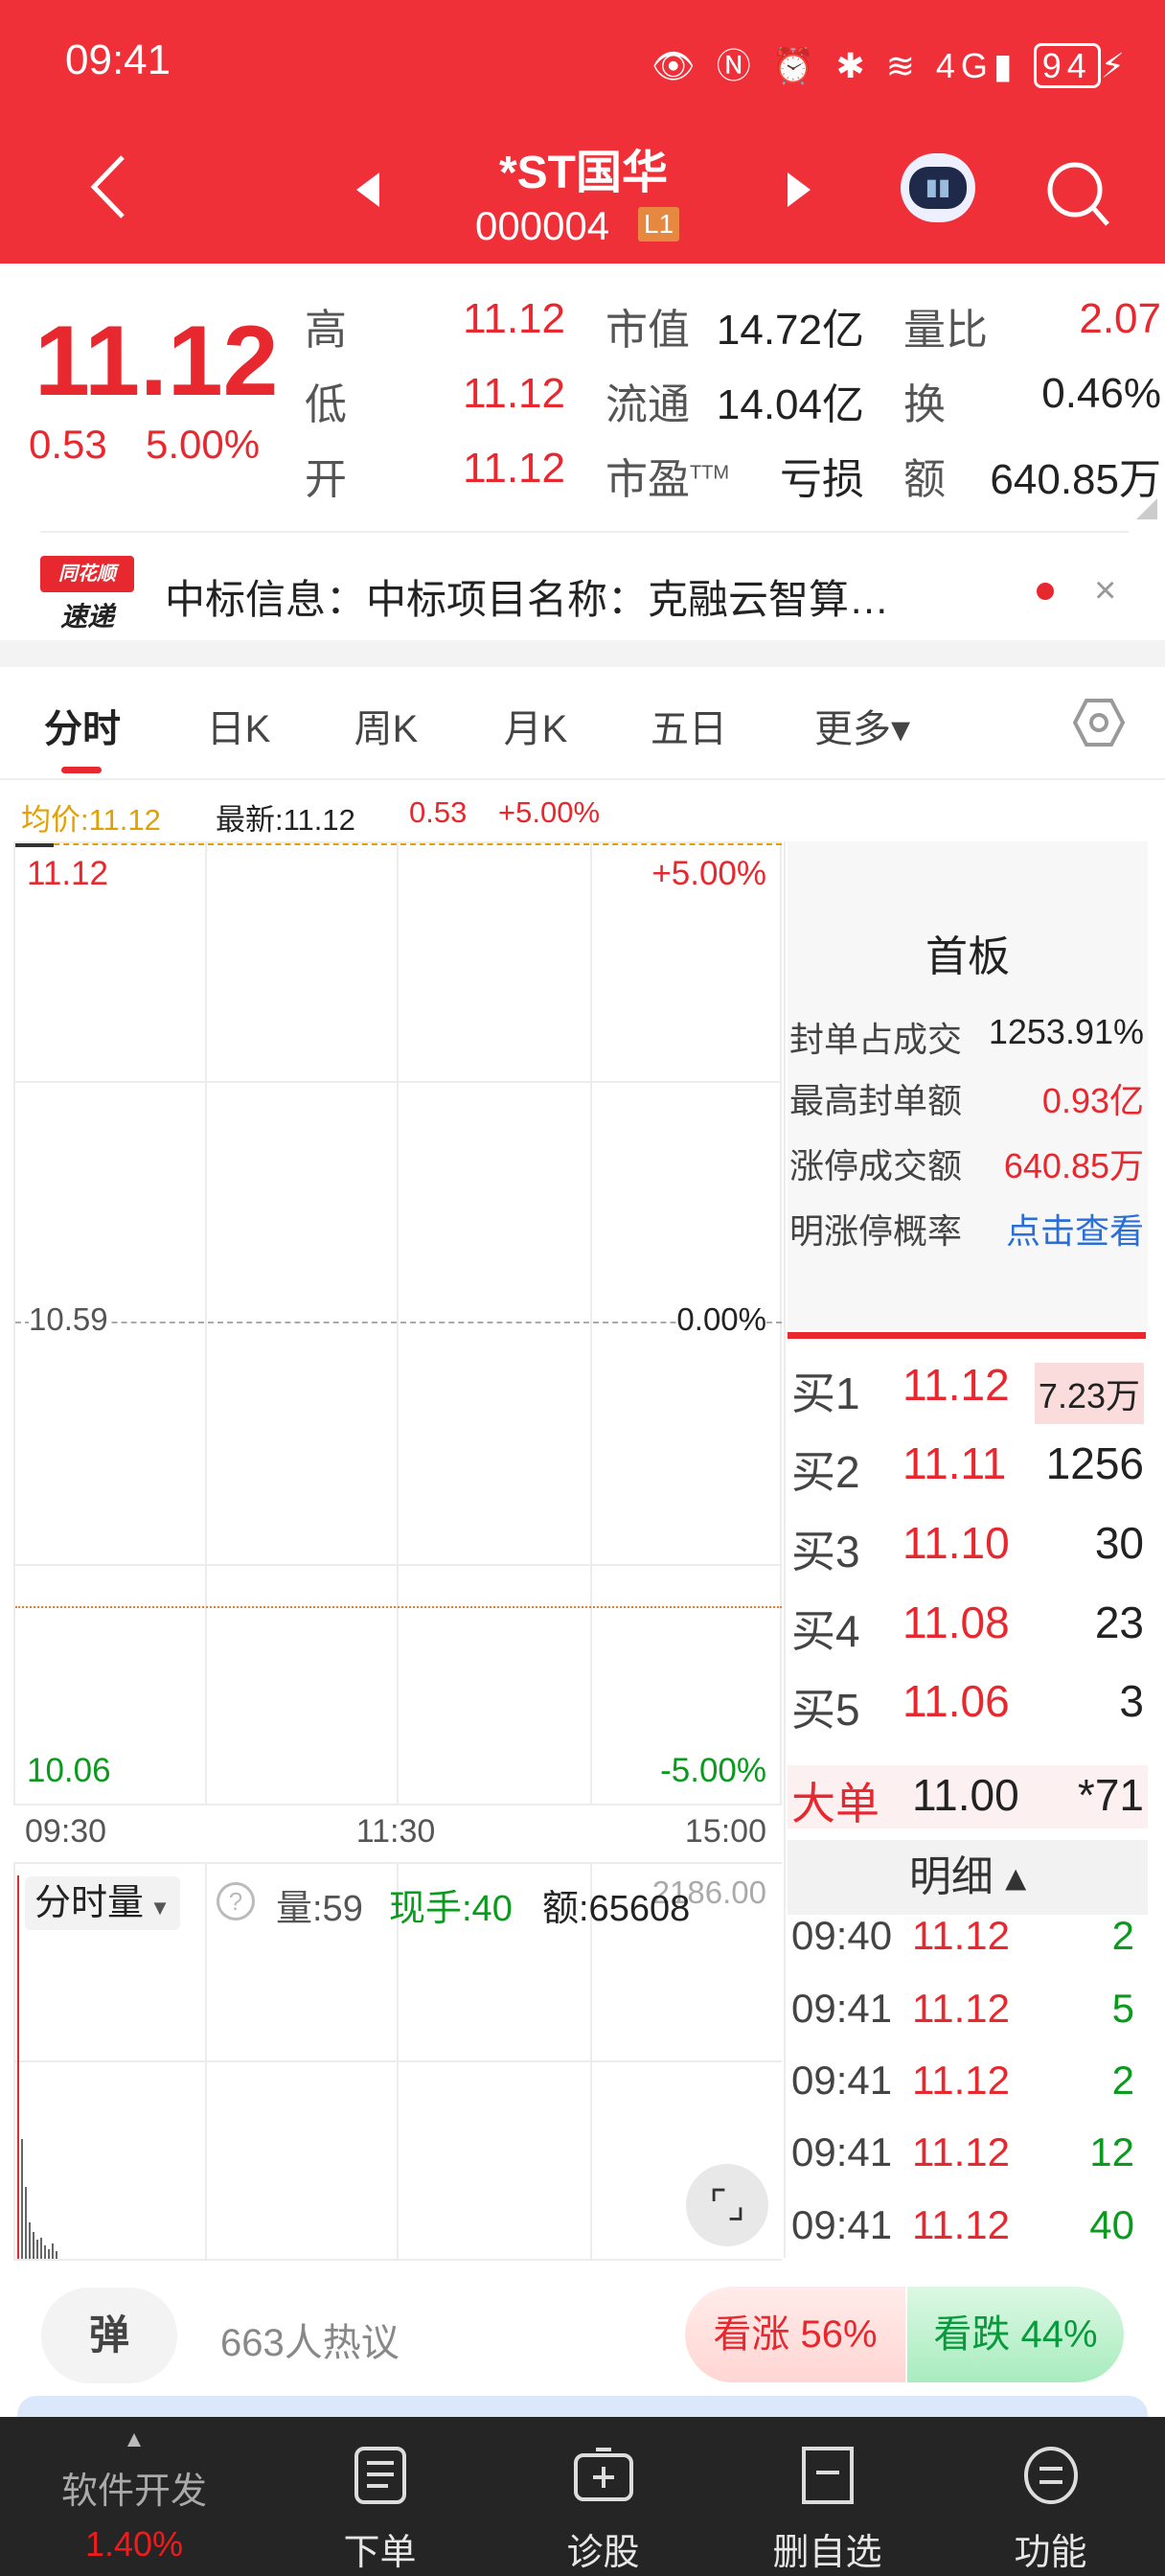  What do you see at coordinates (1077, 193) in the screenshot?
I see `search-icon` at bounding box center [1077, 193].